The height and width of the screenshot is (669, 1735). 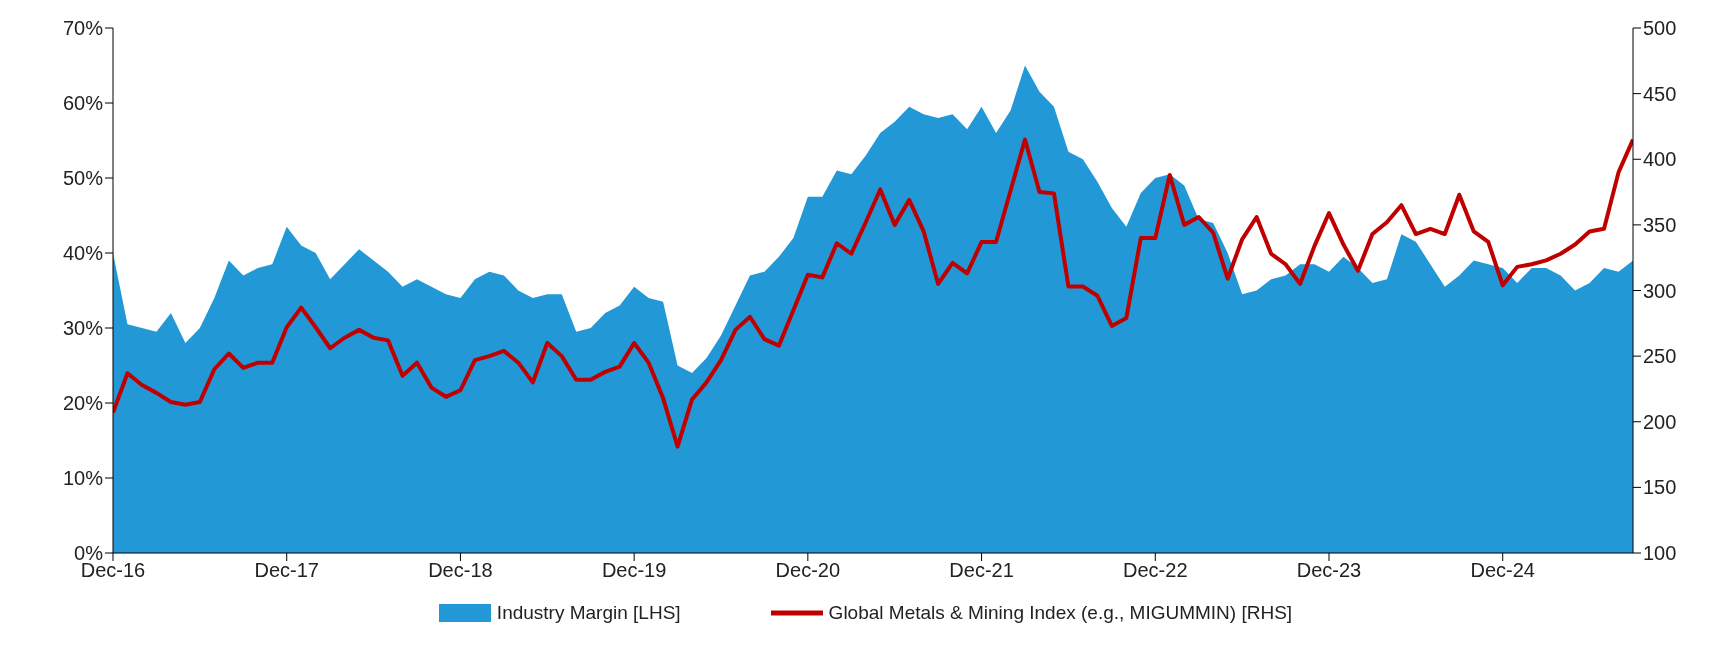 I want to click on x-tick-label: Dec-21, so click(x=981, y=570).